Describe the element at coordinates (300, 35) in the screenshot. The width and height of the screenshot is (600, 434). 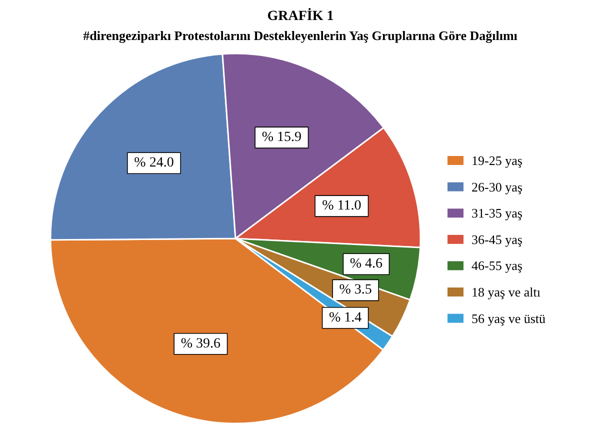
I see `chart-subtitle: #direngeziparkı Protestolarını Destekleyenlerin Yaş Gruplarına Göre Dağılımı` at that location.